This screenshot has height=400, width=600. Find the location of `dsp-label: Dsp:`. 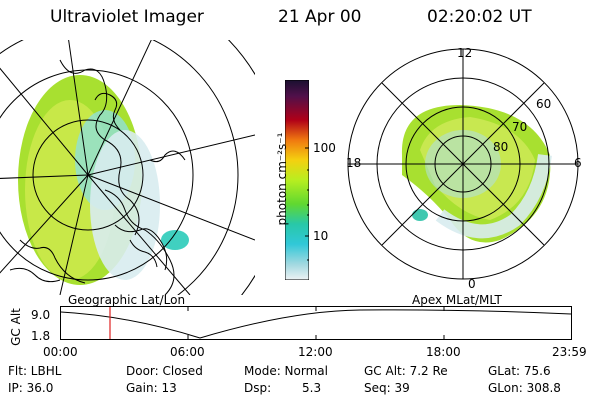

dsp-label: Dsp: is located at coordinates (258, 388).